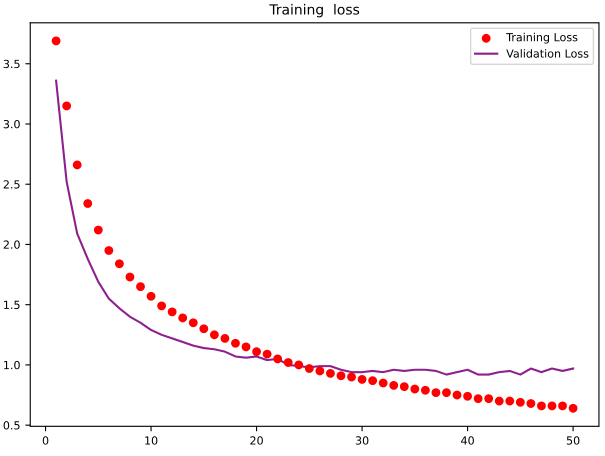  What do you see at coordinates (12, 365) in the screenshot?
I see `y-tick-label: 1.0` at bounding box center [12, 365].